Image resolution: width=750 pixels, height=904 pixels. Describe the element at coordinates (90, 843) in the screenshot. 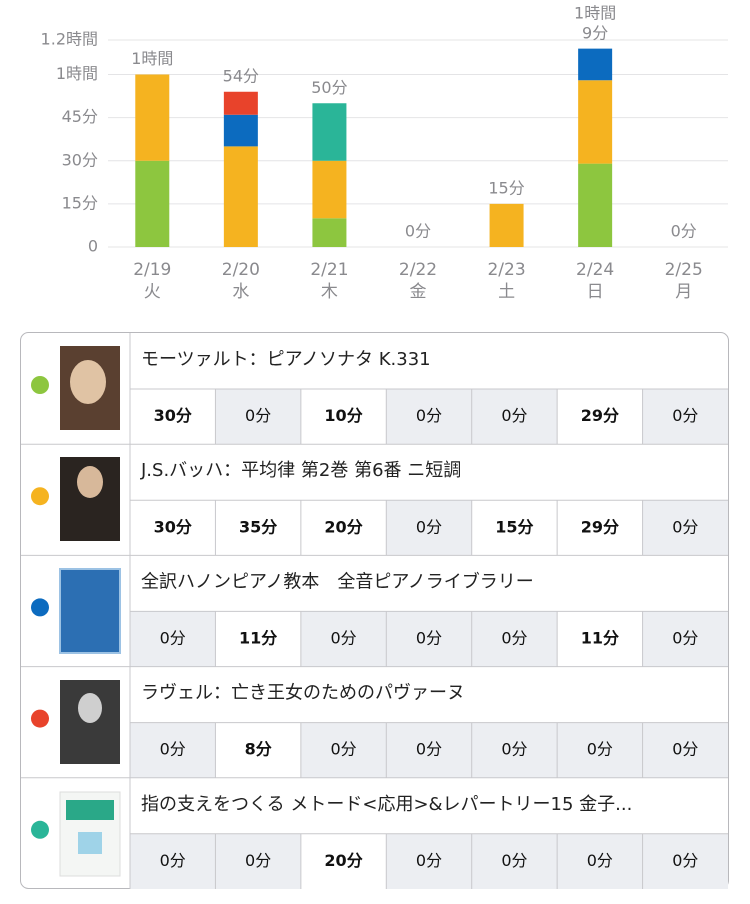

I see `thumb-book-art` at that location.